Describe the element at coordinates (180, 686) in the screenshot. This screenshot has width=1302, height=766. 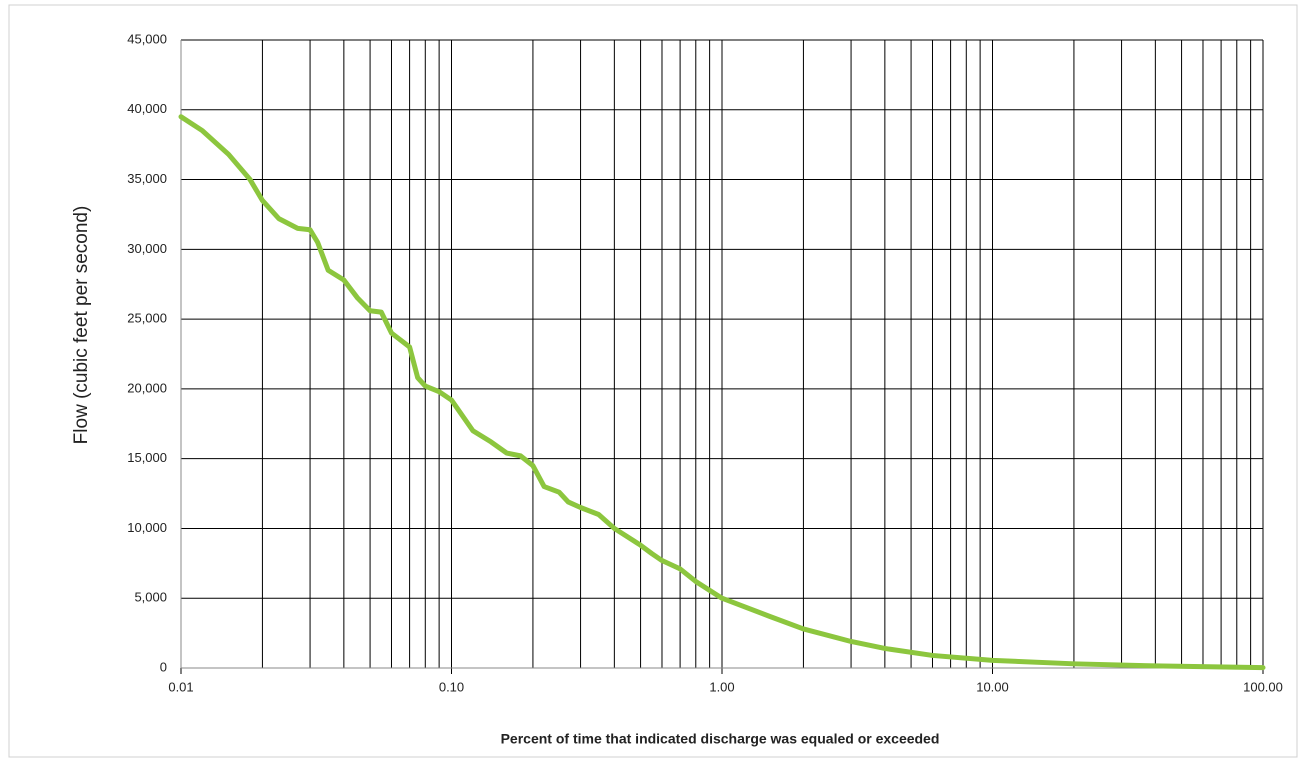
I see `x-tick-label: 0.01` at that location.